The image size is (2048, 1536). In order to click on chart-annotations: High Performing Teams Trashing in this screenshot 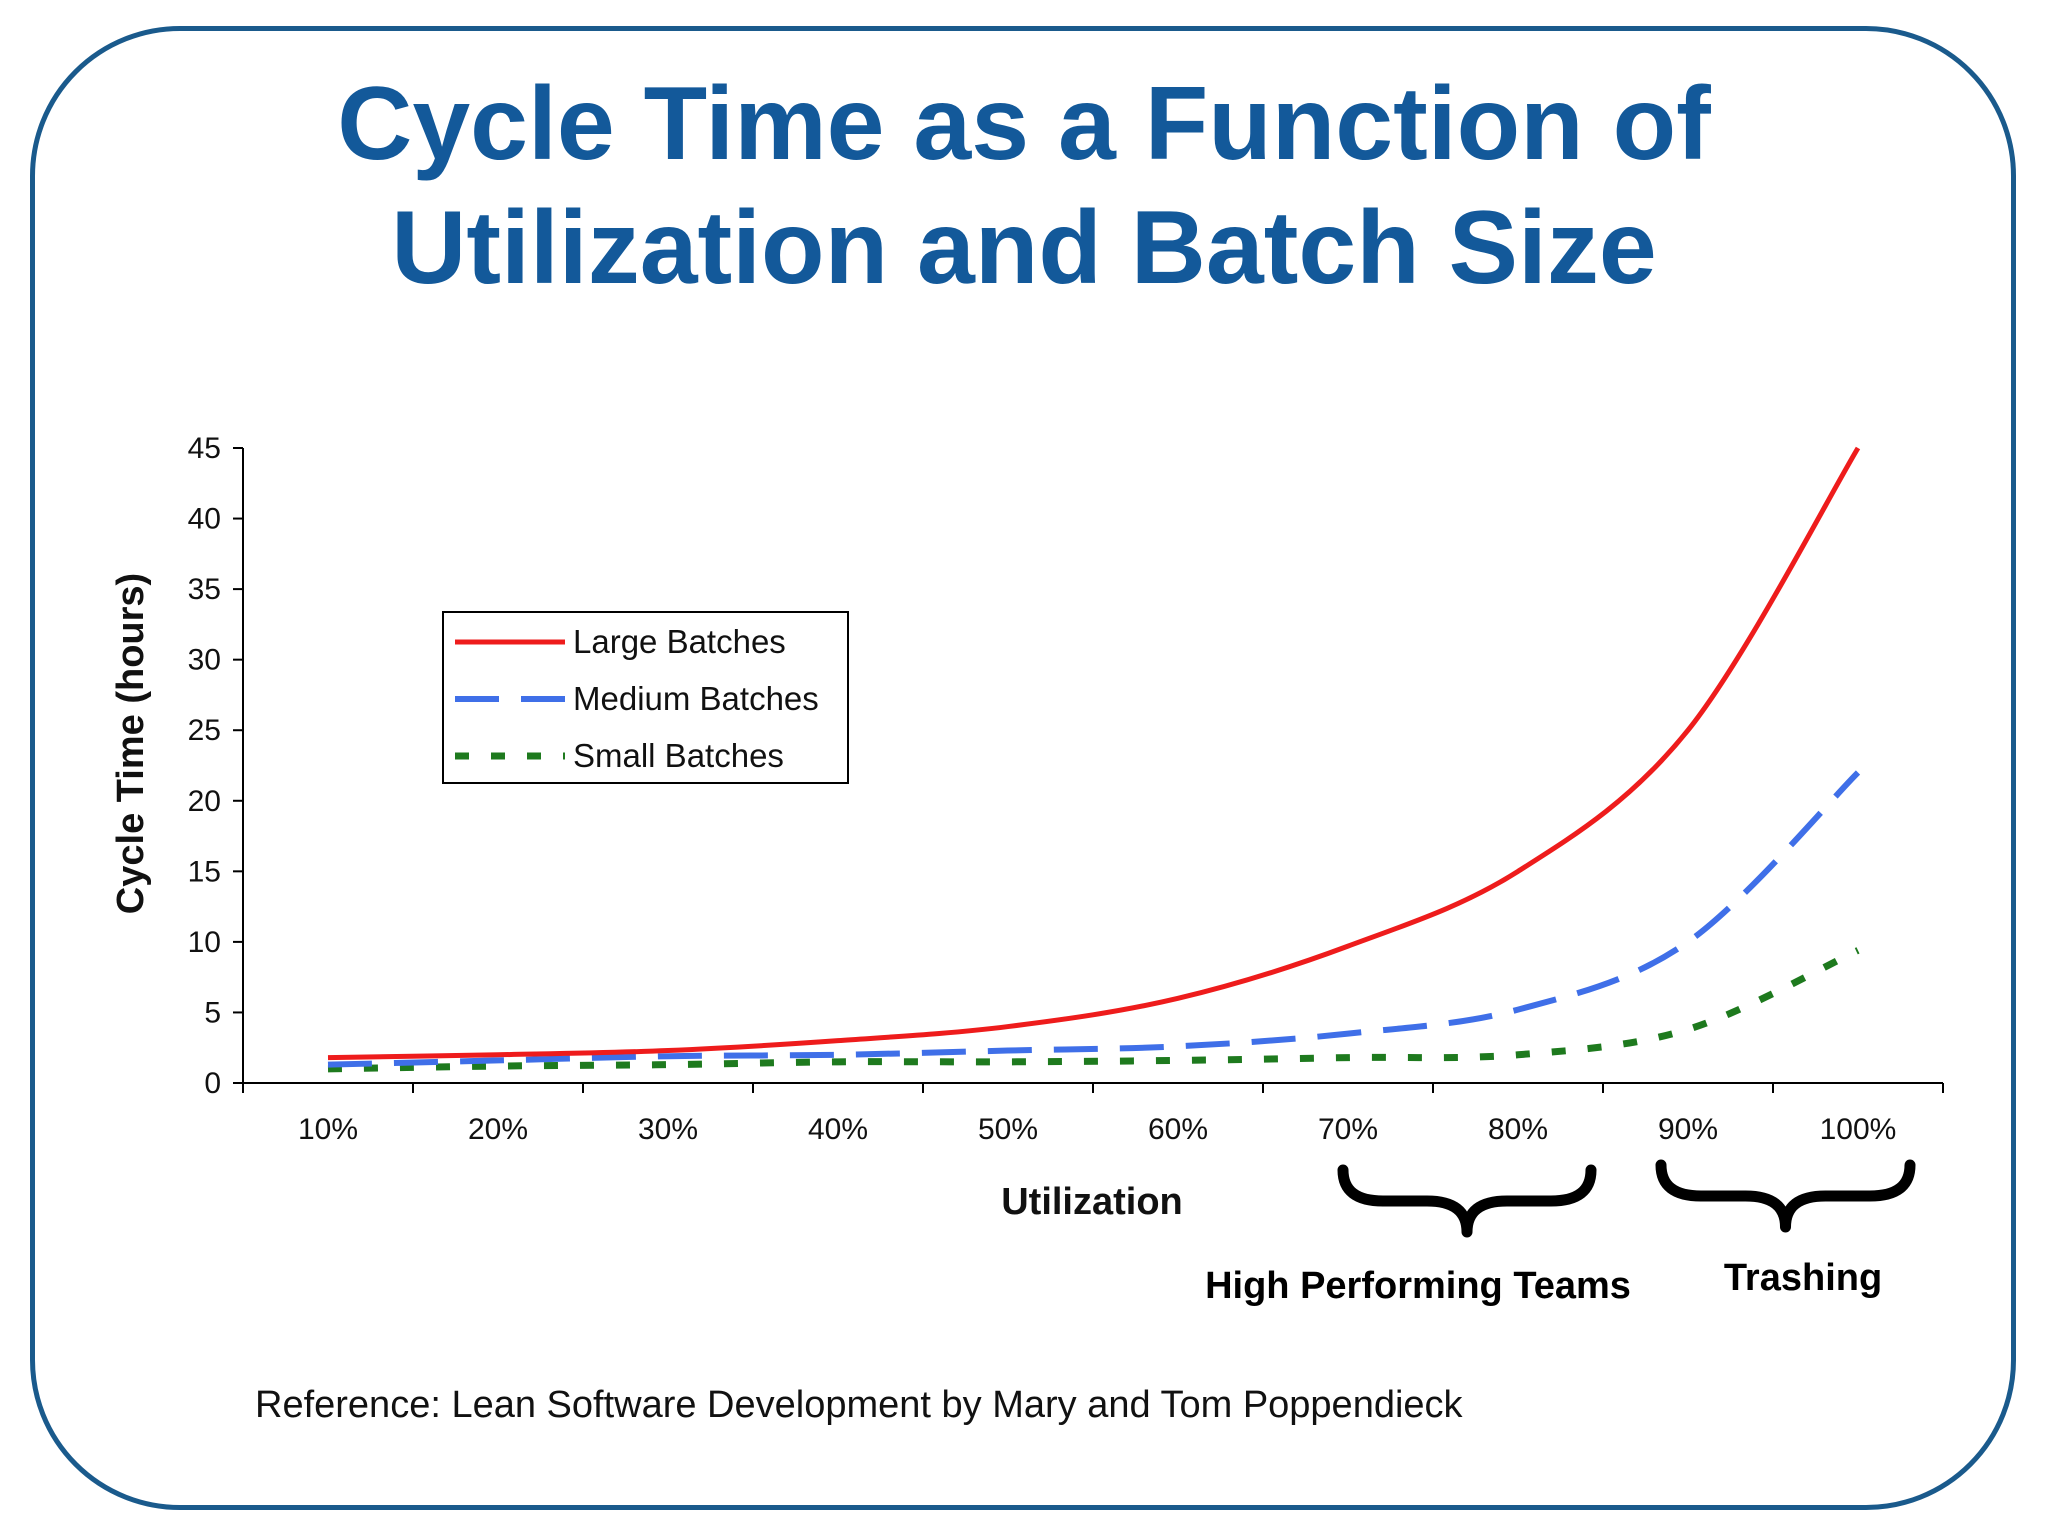, I will do `click(1560, 1233)`.